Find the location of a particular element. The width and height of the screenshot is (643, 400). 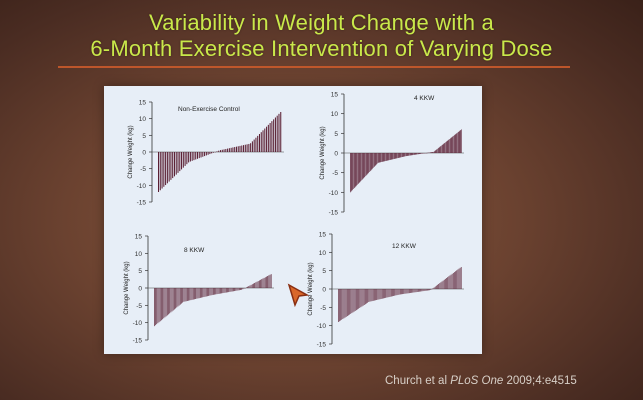

slide-title-line-1: Variability in Weight Change with a is located at coordinates (321, 22).